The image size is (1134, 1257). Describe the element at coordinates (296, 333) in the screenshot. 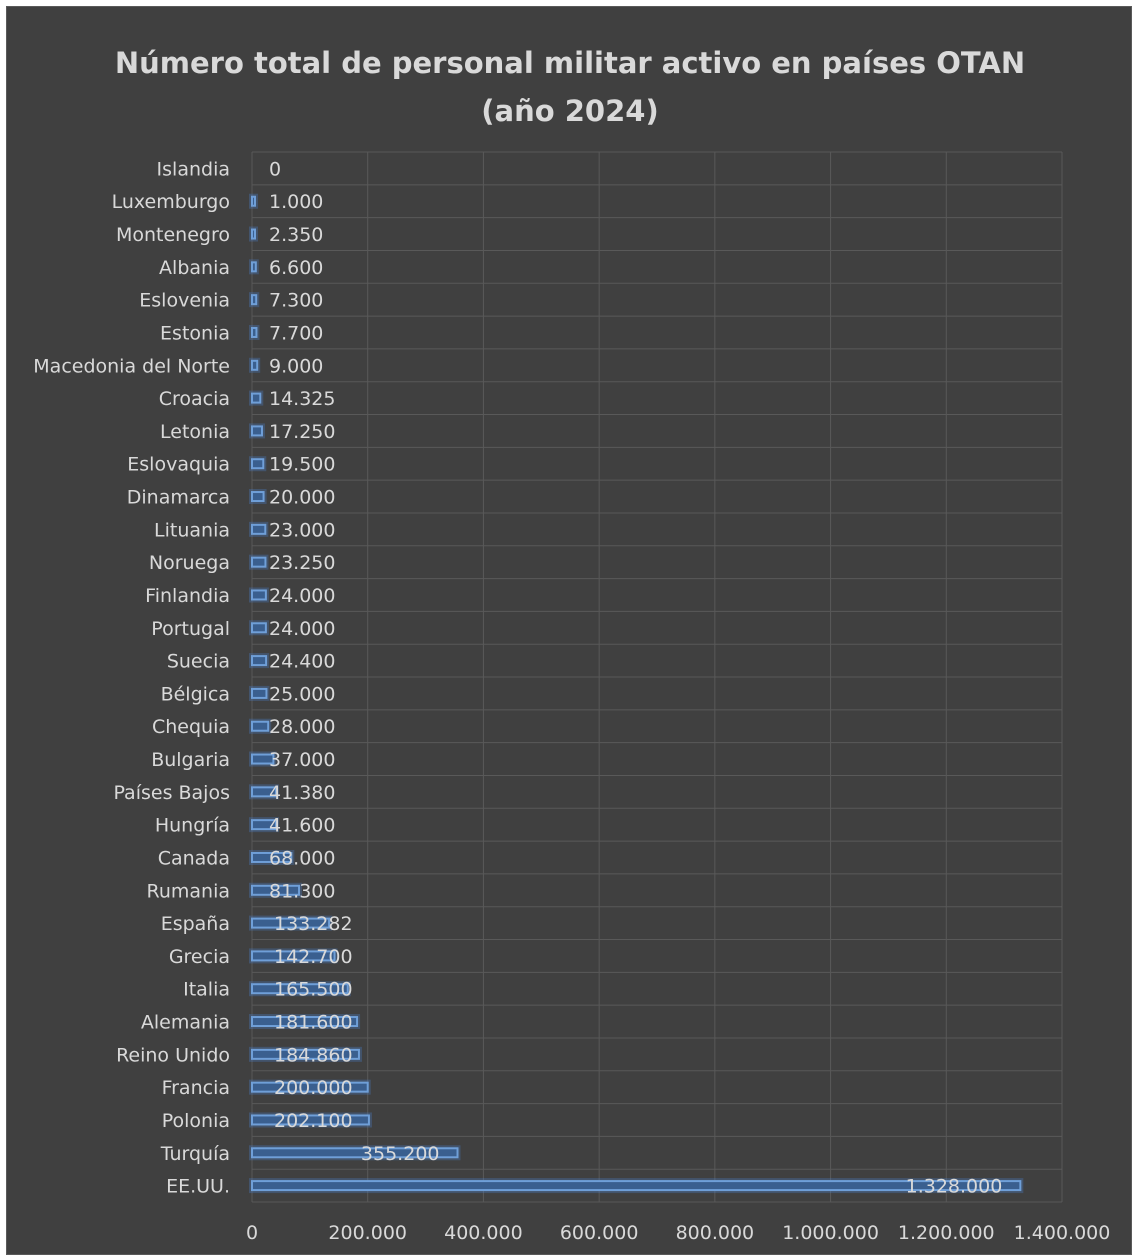

I see `data-label: 7.700` at that location.